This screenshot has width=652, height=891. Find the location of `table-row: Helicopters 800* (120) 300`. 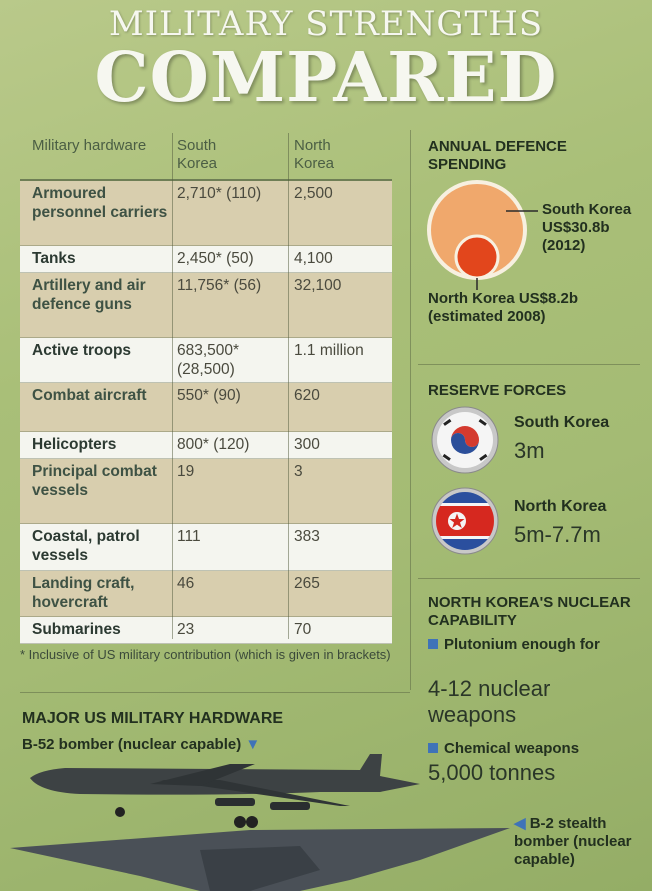

table-row: Helicopters 800* (120) 300 is located at coordinates (206, 445).